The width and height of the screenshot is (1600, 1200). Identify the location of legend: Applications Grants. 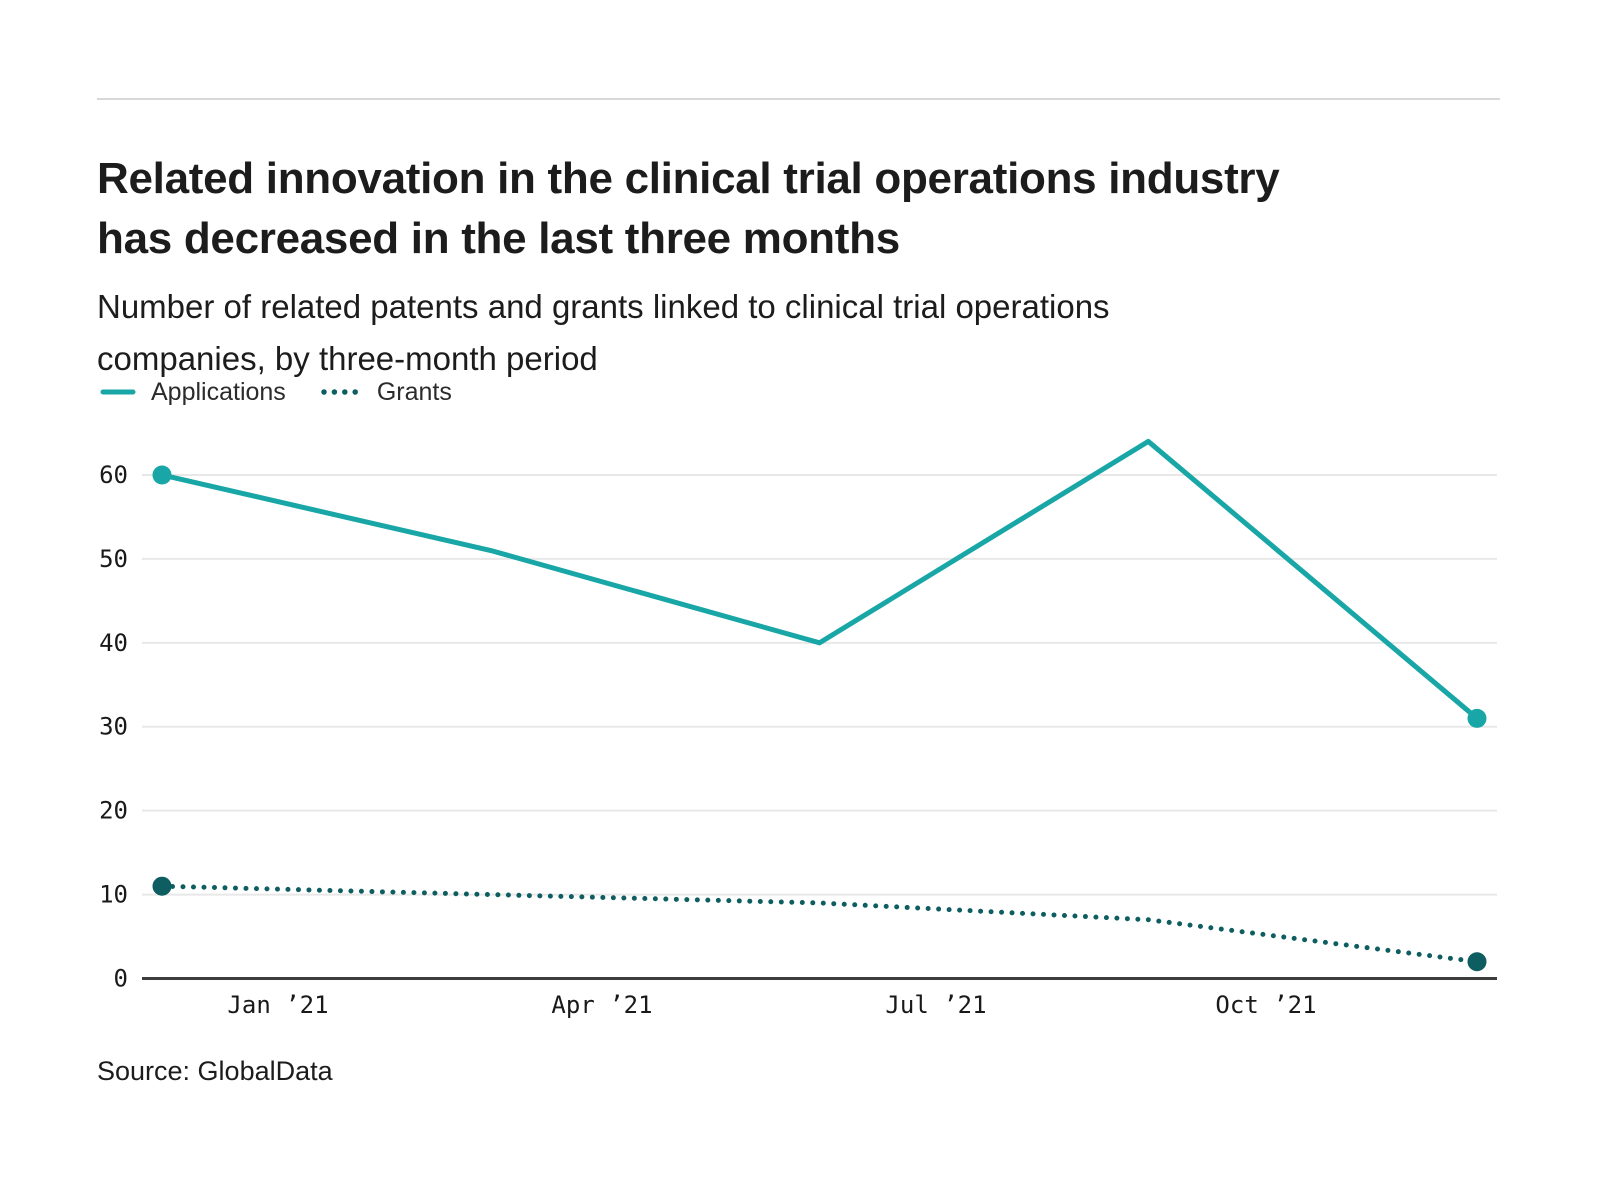
(276, 392).